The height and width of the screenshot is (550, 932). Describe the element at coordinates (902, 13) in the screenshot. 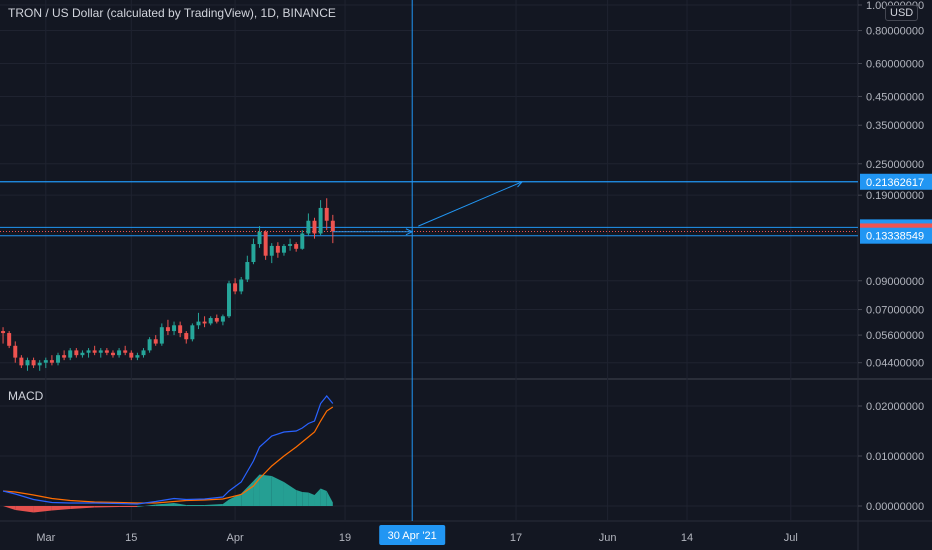

I see `currency-badge: USD` at that location.